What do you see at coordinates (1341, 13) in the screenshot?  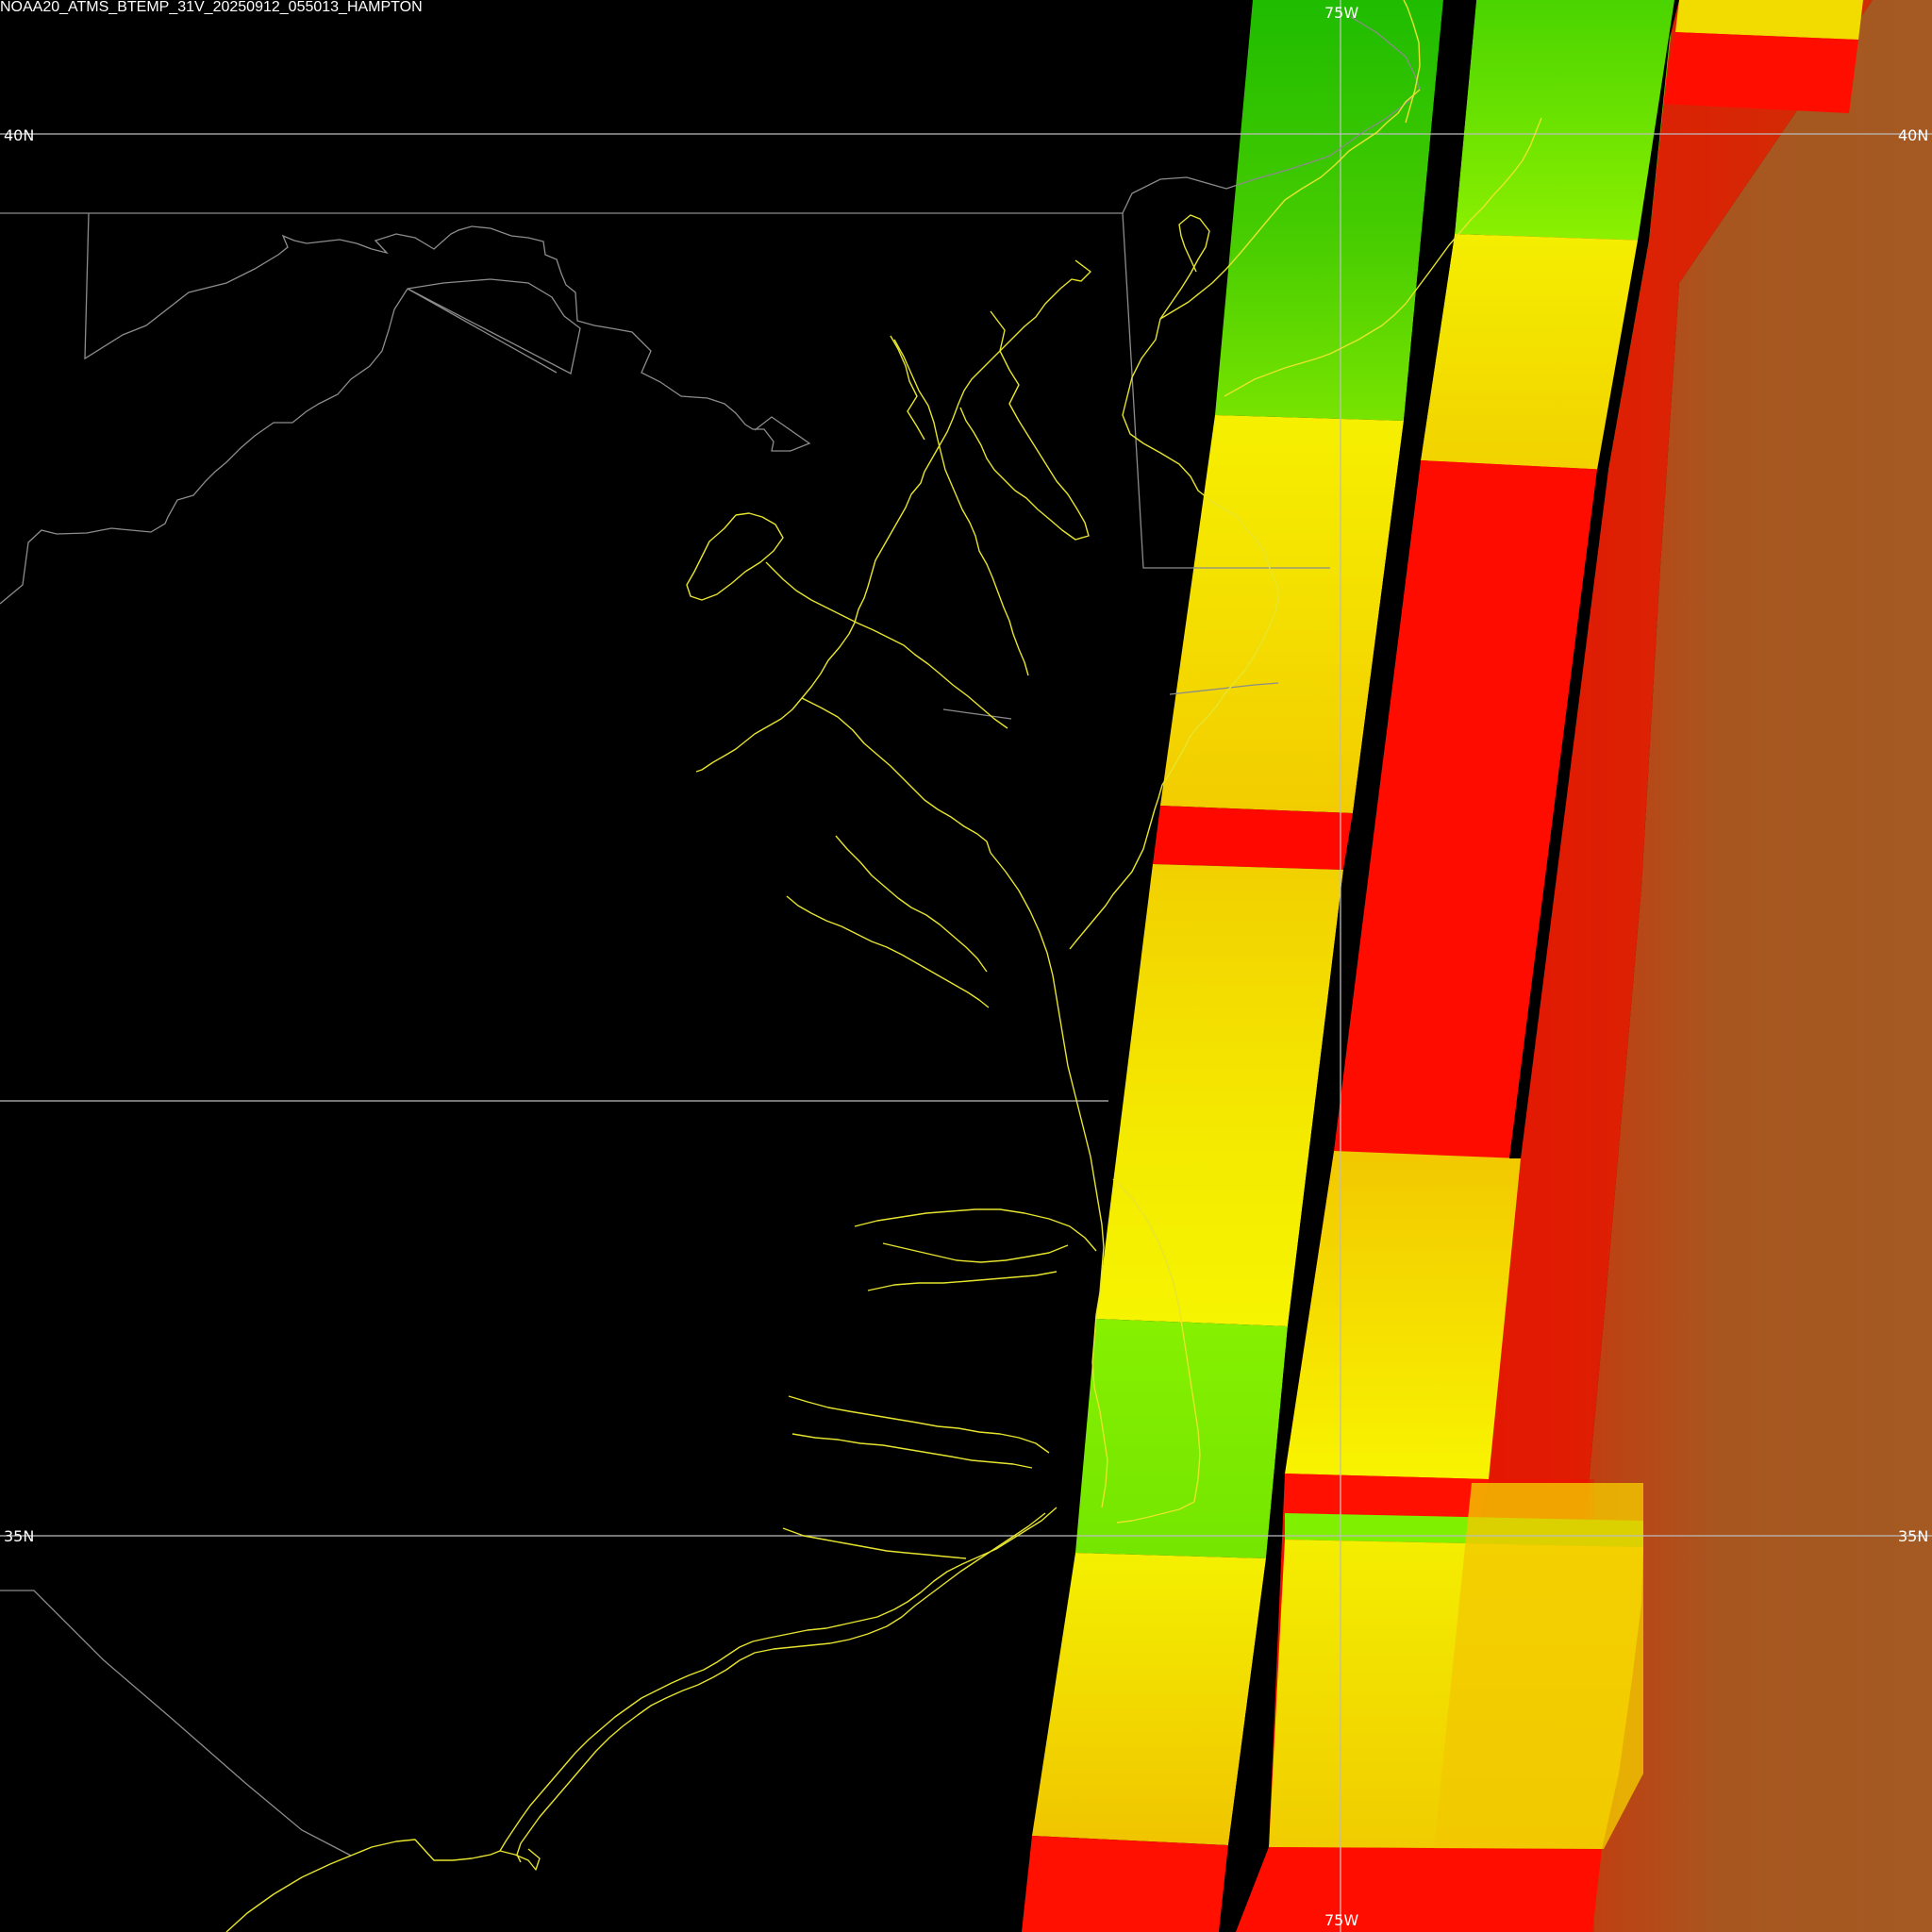 I see `lon-label-top: 75W` at bounding box center [1341, 13].